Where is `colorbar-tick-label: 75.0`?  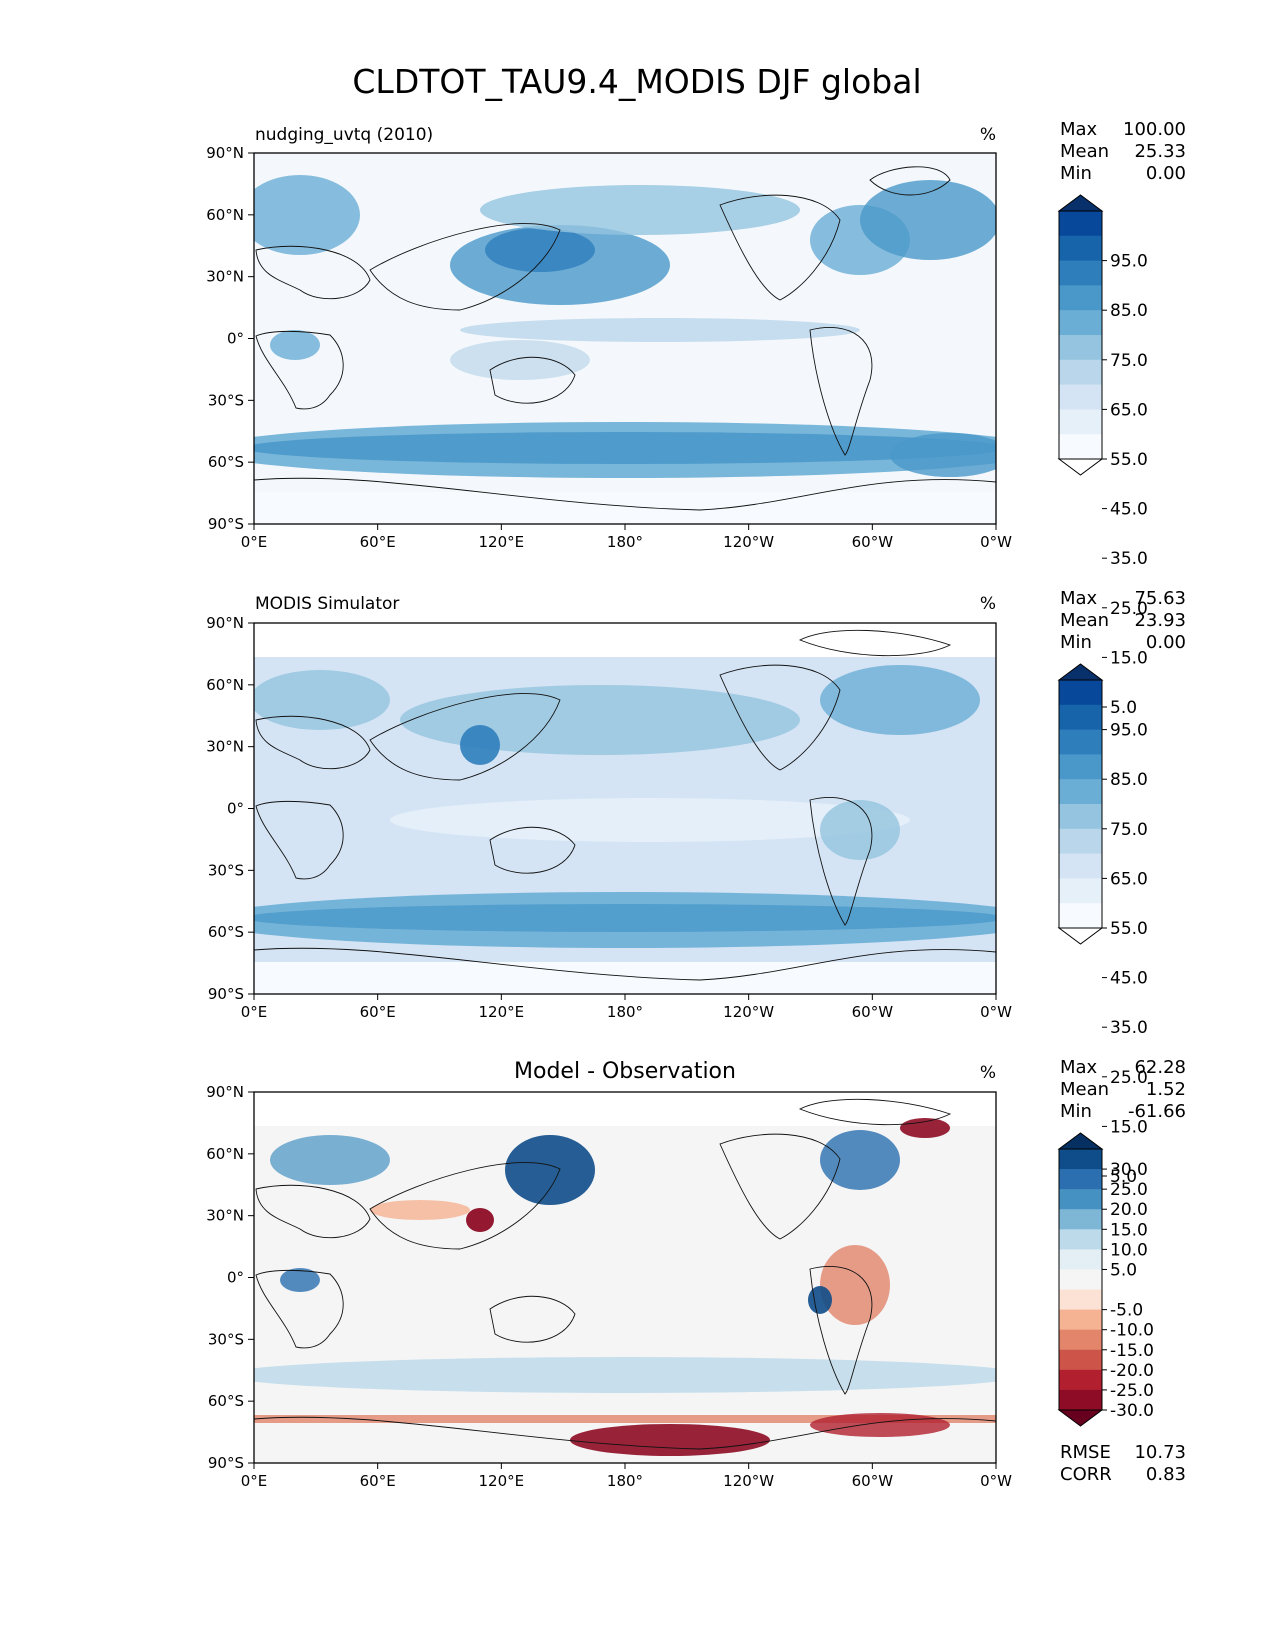
colorbar-tick-label: 75.0 is located at coordinates (1129, 361).